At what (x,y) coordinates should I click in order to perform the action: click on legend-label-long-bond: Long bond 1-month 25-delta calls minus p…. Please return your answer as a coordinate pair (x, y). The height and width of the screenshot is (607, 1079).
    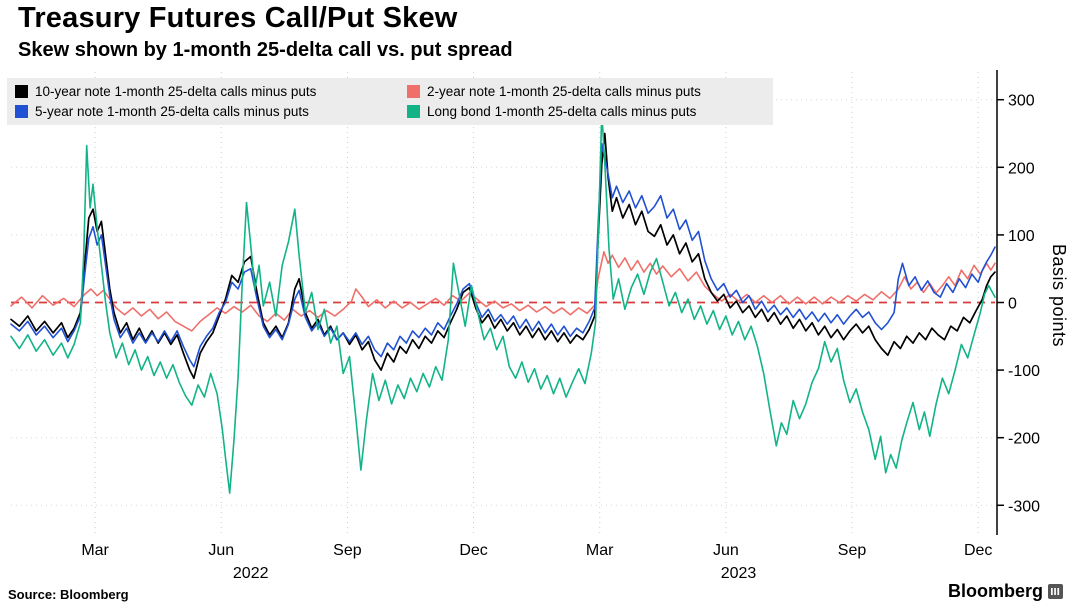
    Looking at the image, I should click on (562, 111).